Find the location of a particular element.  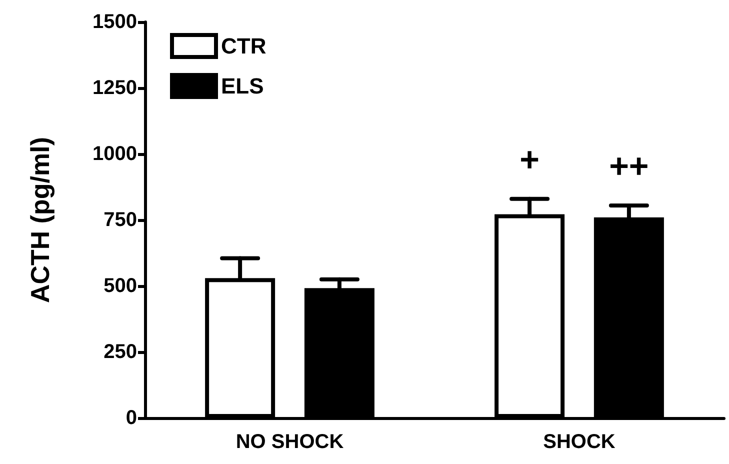

x-tick-label: SHOCK is located at coordinates (579, 442).